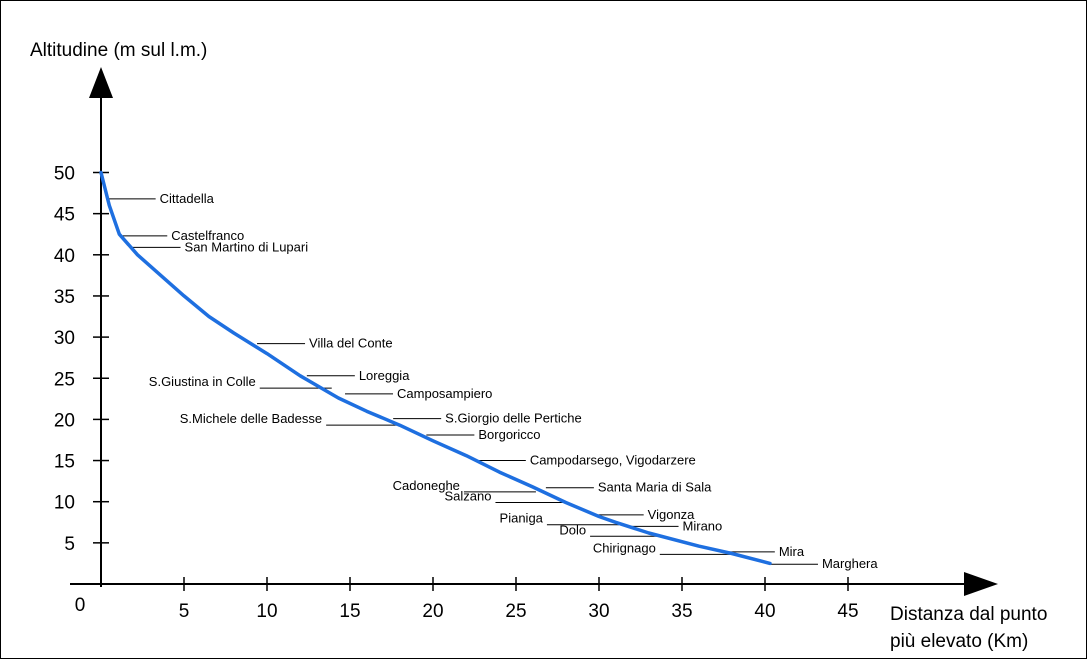 The image size is (1087, 659). I want to click on y-tick-label: 25, so click(64, 379).